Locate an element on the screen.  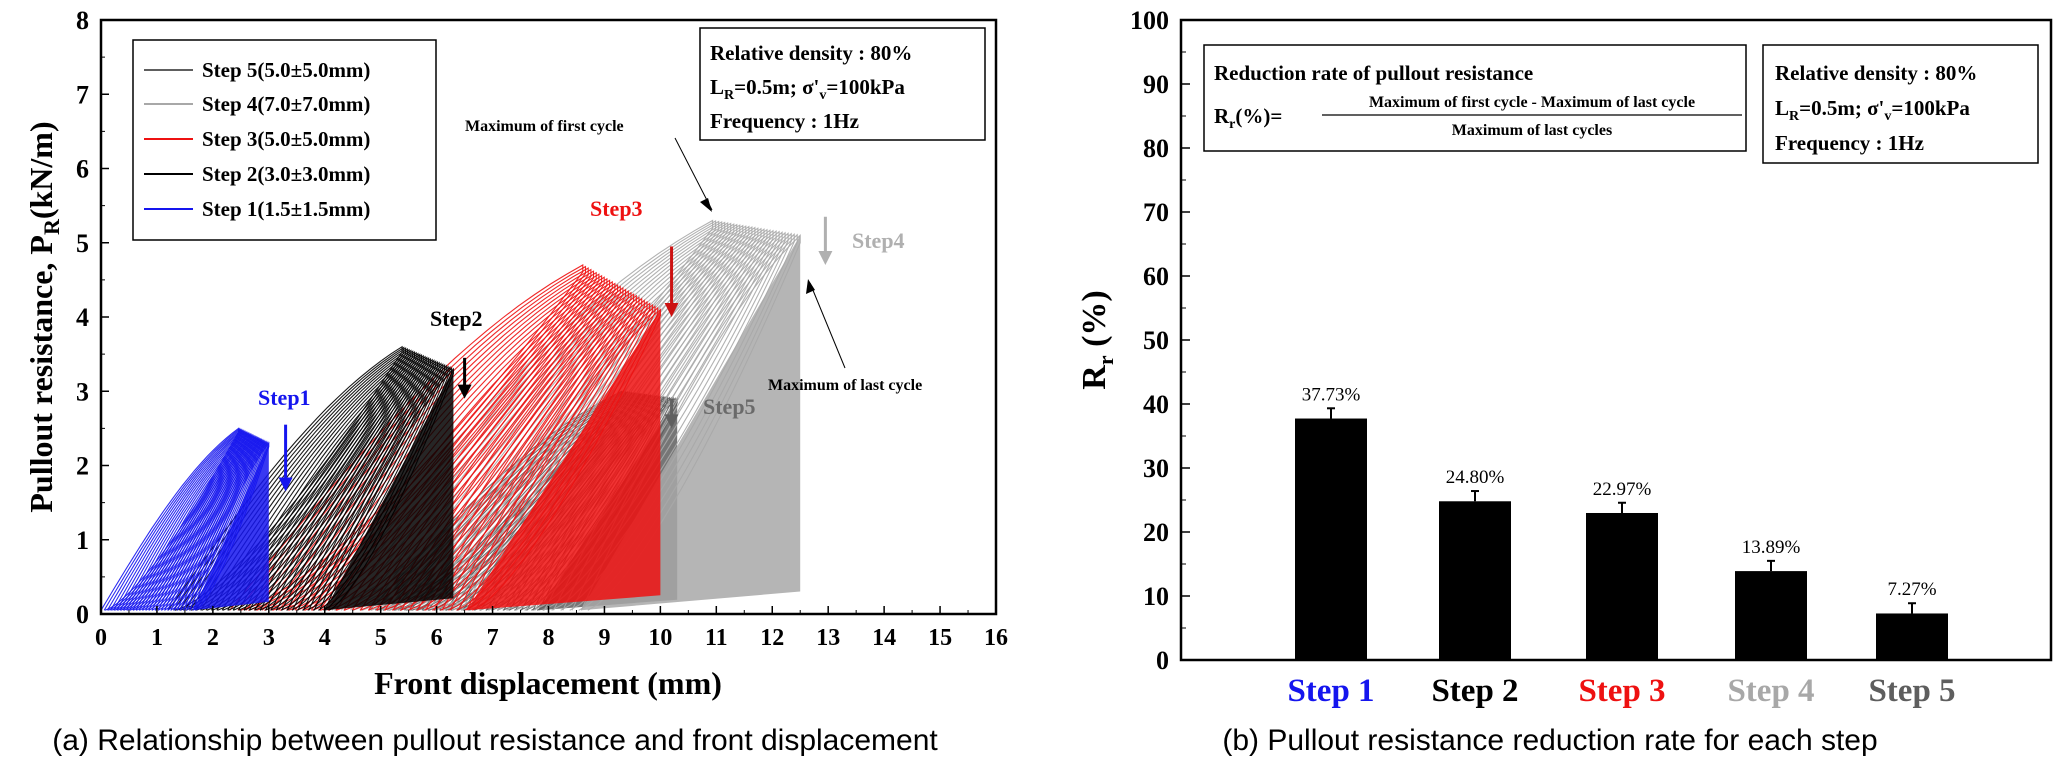
bar-step5 is located at coordinates (1912, 636).